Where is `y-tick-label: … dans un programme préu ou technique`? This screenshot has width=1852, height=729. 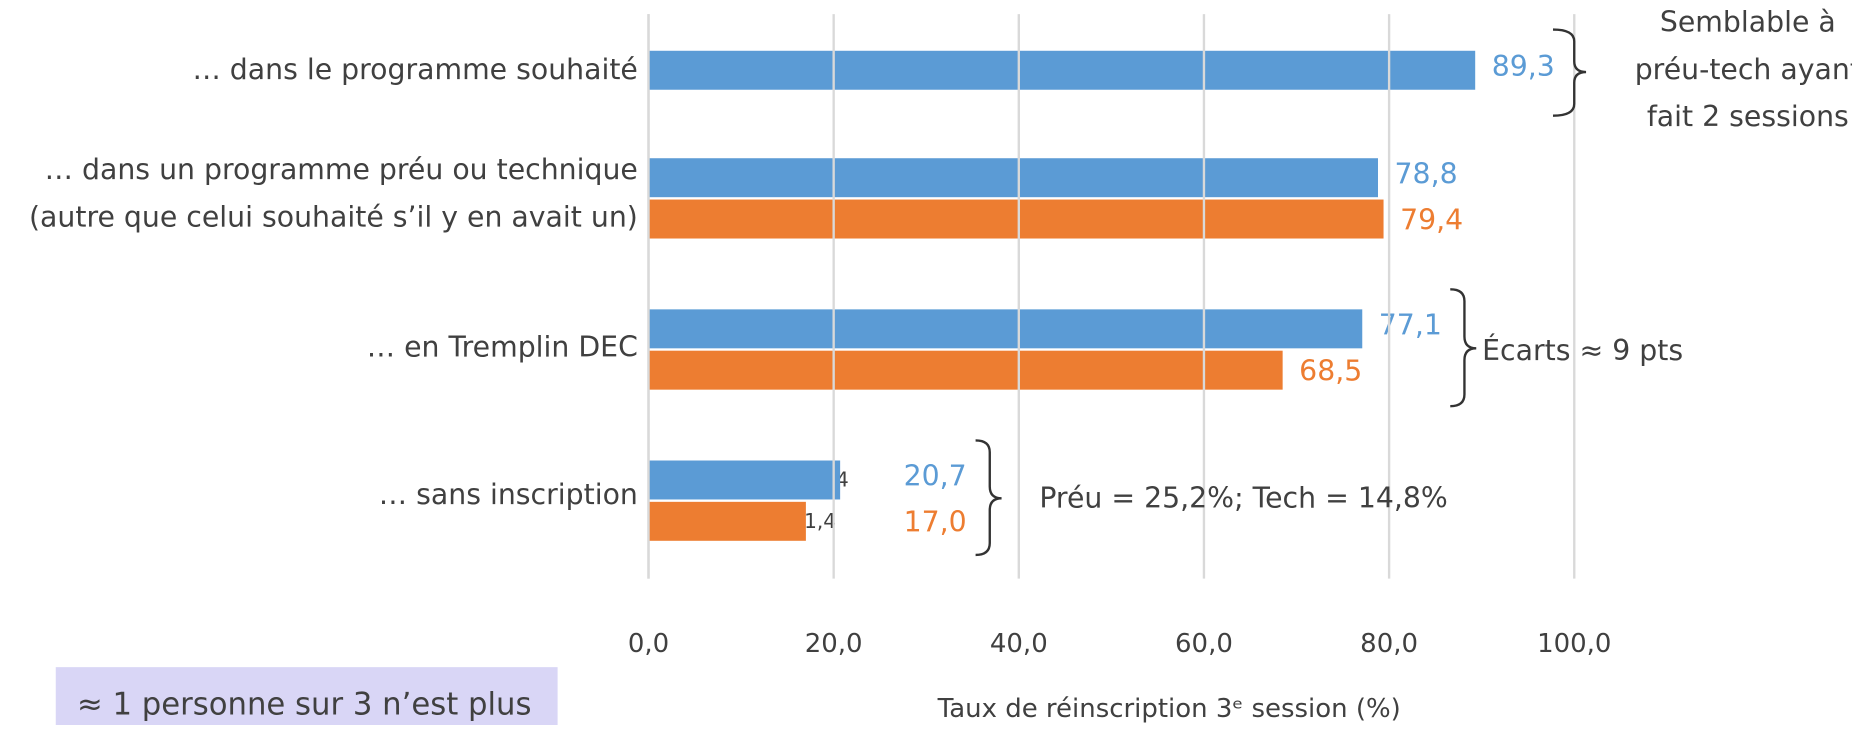 y-tick-label: … dans un programme préu ou technique is located at coordinates (341, 169).